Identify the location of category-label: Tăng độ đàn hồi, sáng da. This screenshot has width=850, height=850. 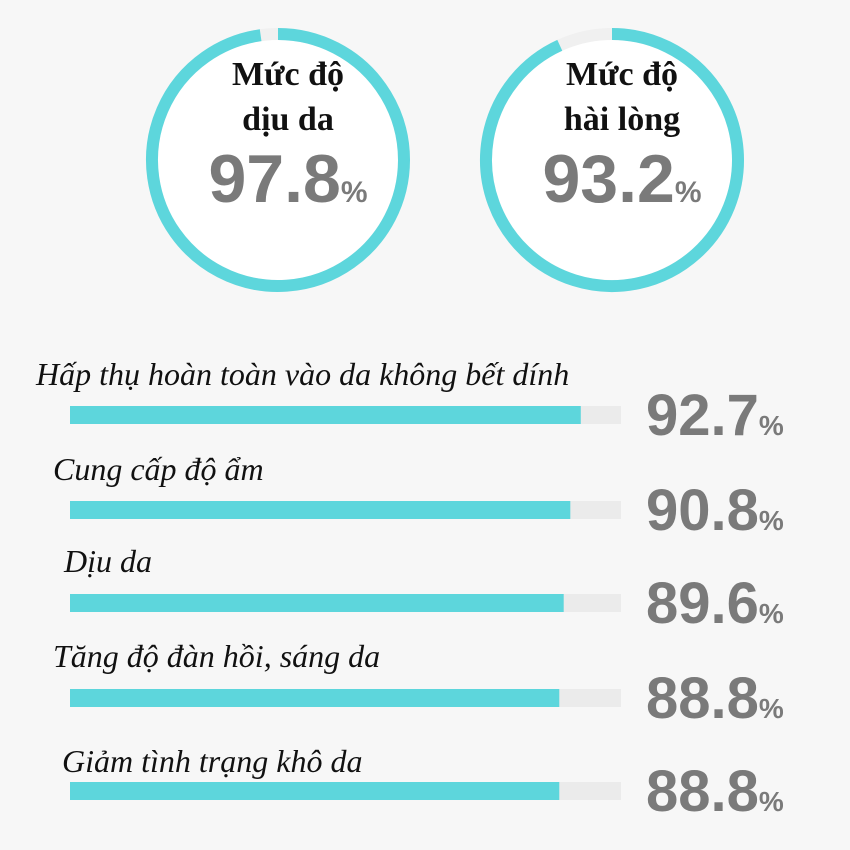
(216, 656).